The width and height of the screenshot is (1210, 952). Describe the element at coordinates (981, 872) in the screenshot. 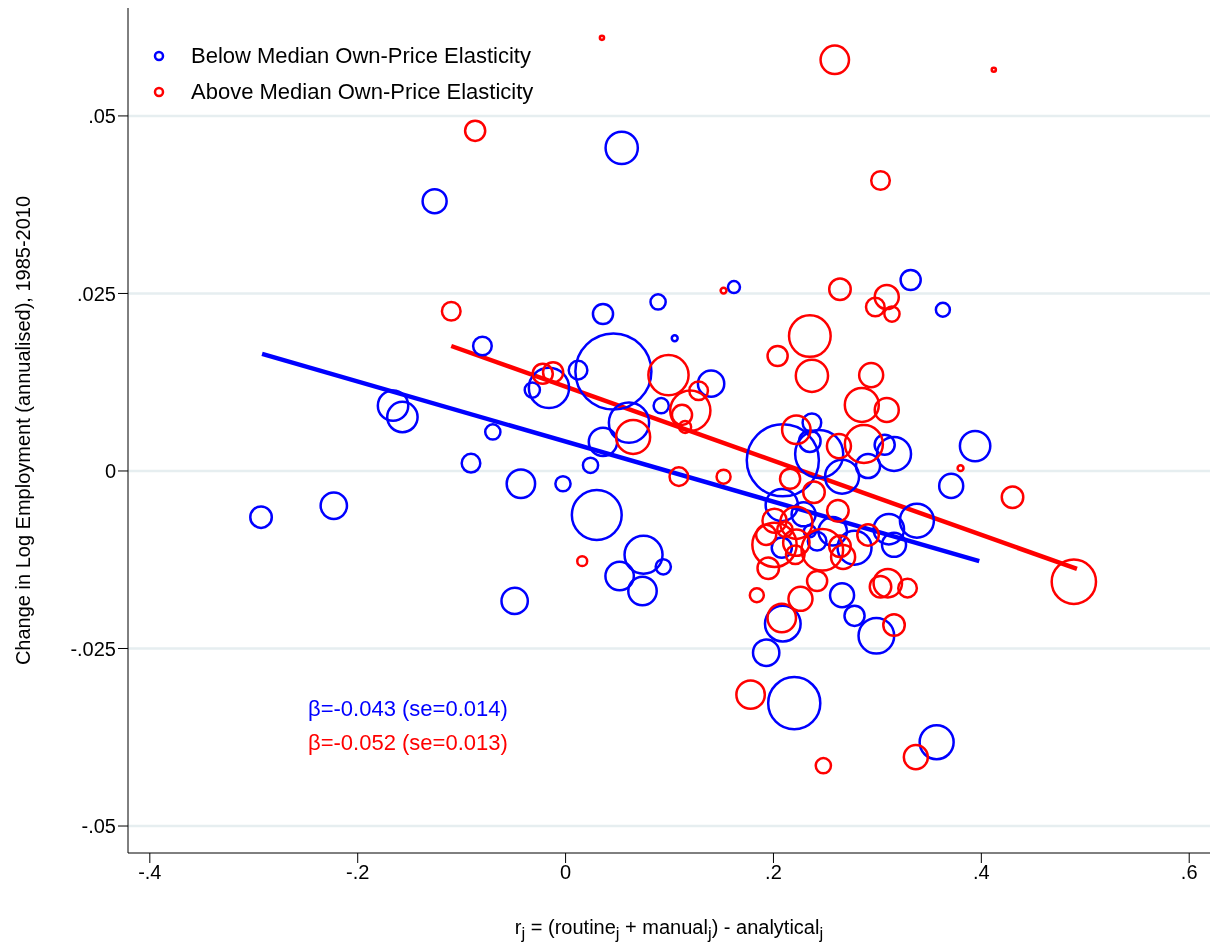

I see `x-tick-label: .4` at that location.